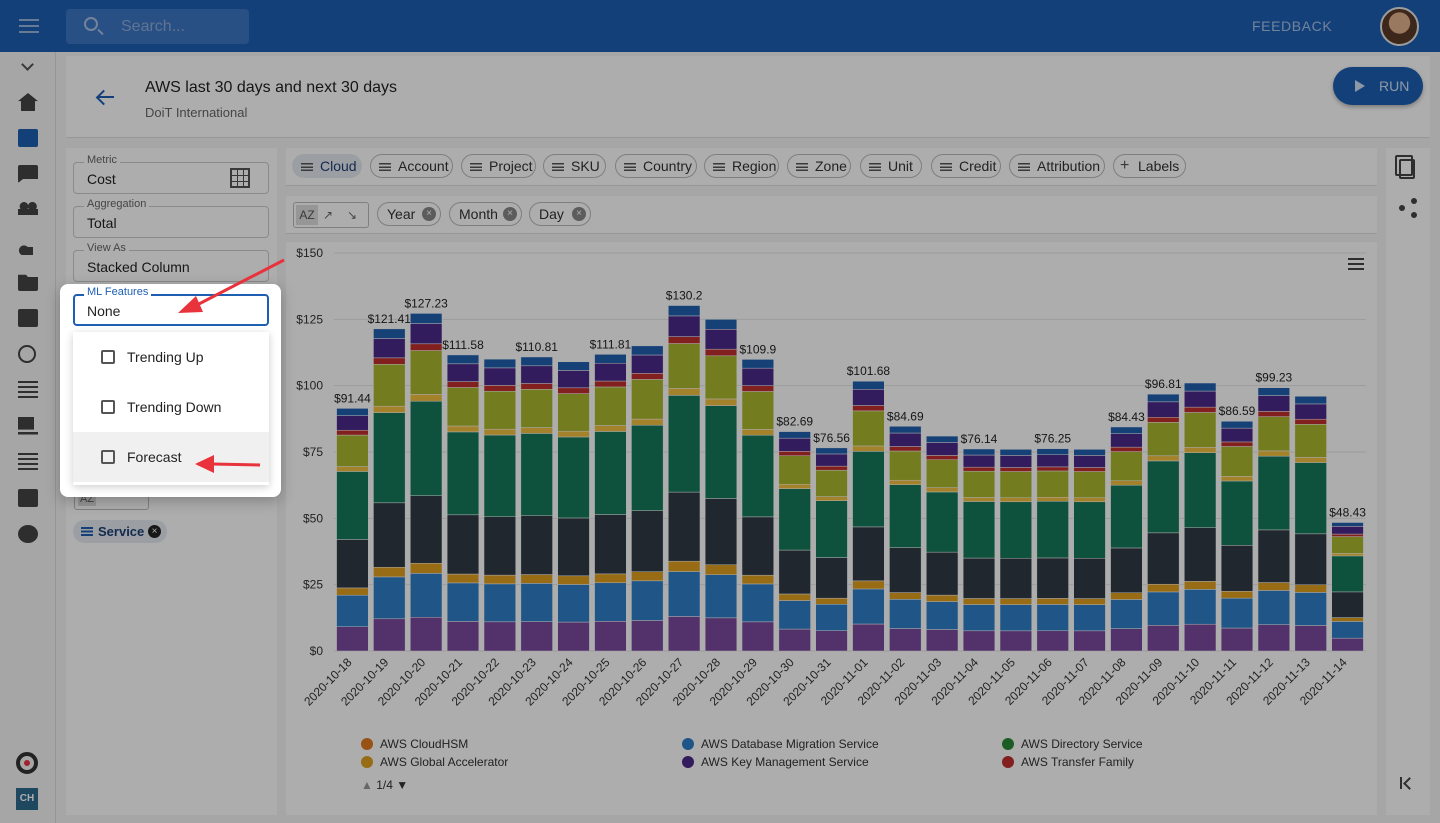 This screenshot has height=823, width=1440. I want to click on add-labels-button: + Labels, so click(1149, 166).